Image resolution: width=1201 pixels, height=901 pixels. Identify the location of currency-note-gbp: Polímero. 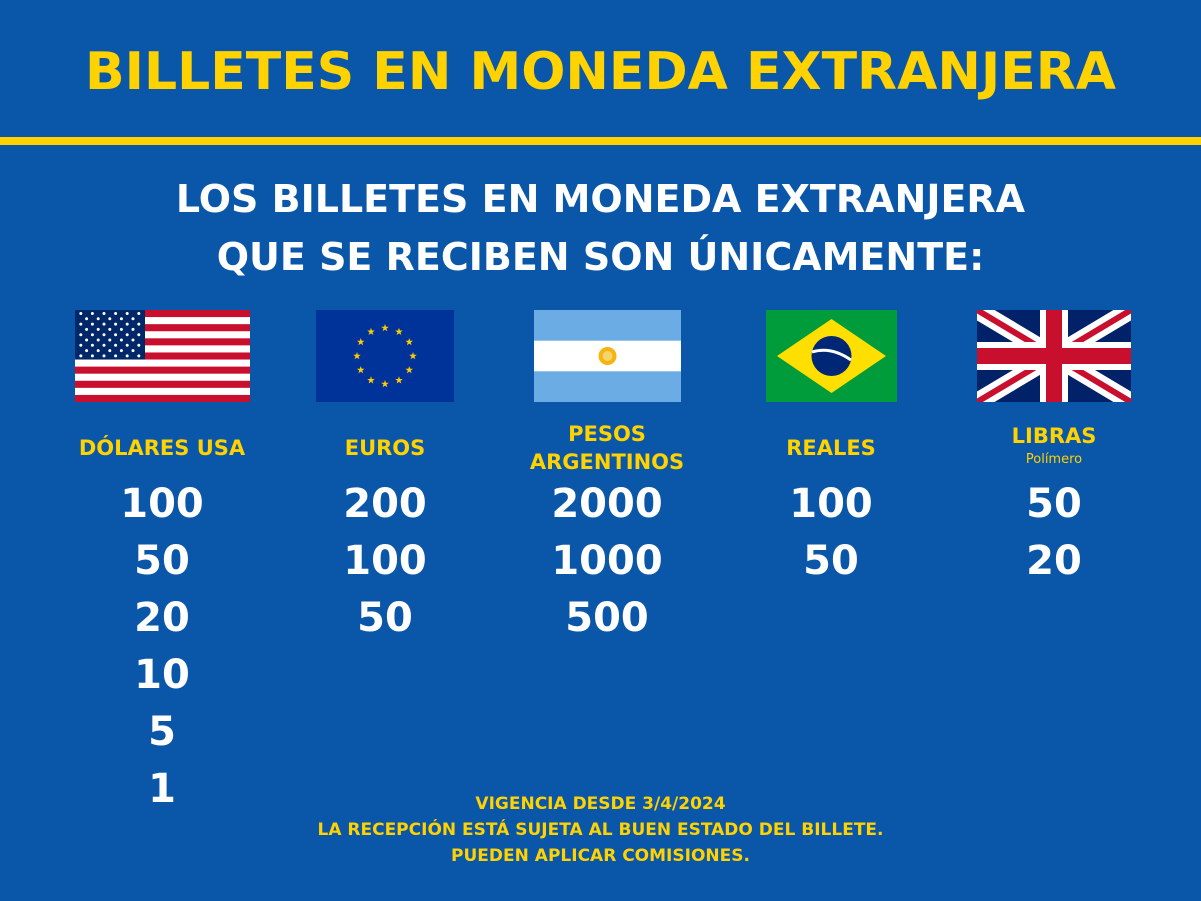
(1054, 459).